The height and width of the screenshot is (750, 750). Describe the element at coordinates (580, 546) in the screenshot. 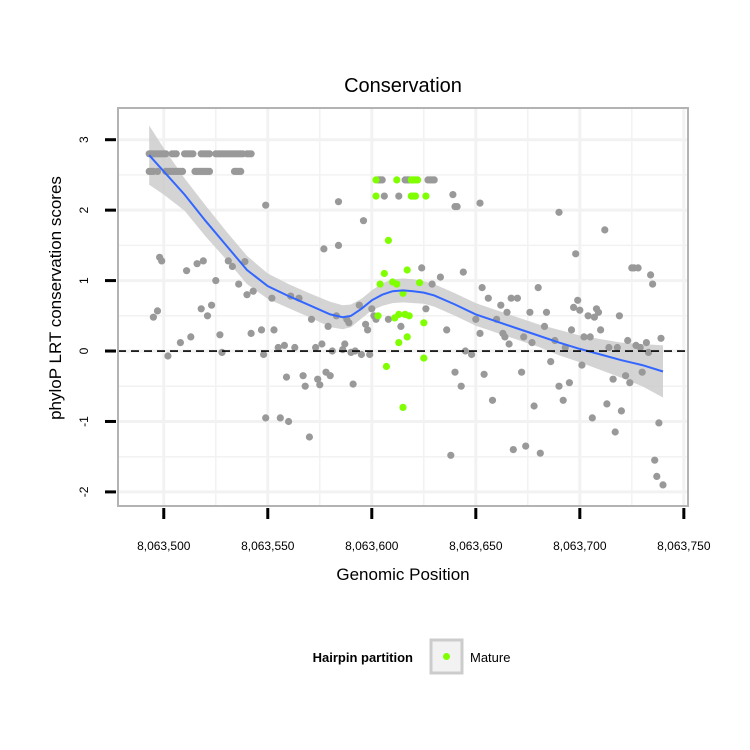

I see `x-tick-label: 8,063,700` at that location.